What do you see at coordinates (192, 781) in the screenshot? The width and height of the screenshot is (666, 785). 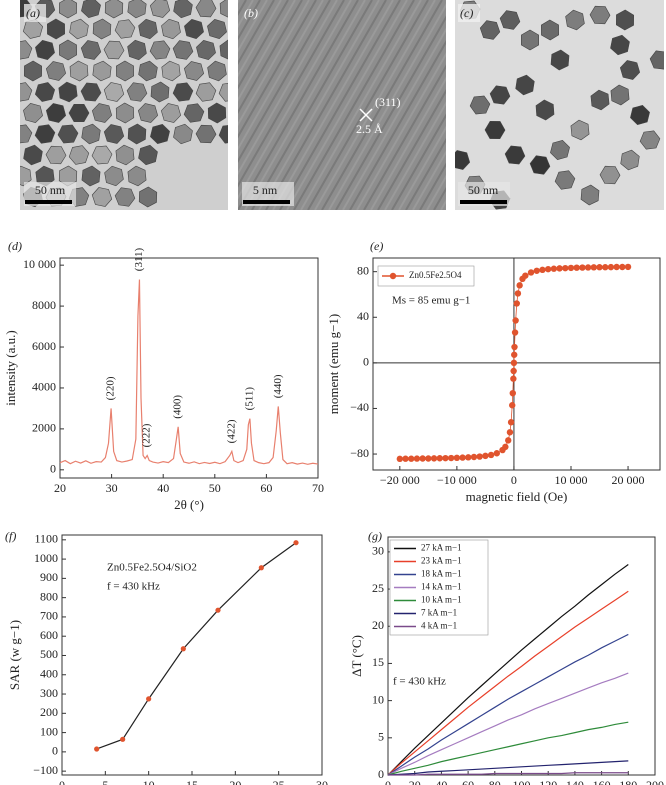 I see `x-tick-label: 15` at bounding box center [192, 781].